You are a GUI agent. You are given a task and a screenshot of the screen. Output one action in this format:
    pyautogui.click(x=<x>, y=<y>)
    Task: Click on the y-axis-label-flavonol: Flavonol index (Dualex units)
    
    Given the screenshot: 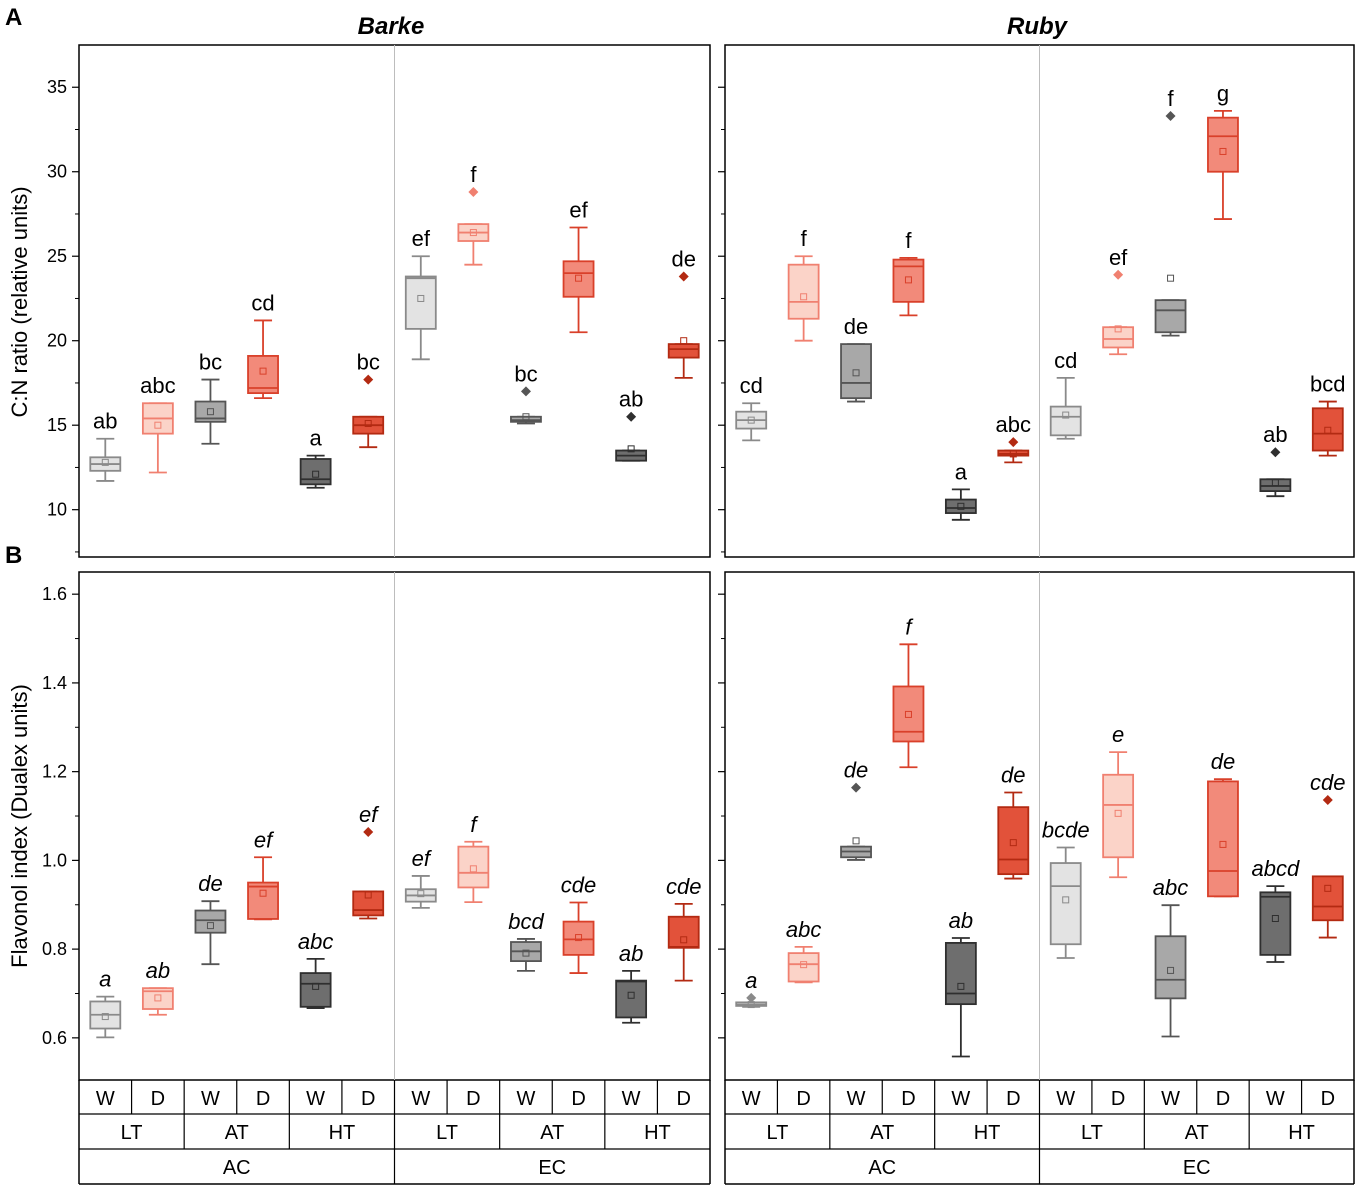 What is the action you would take?
    pyautogui.click(x=19, y=826)
    